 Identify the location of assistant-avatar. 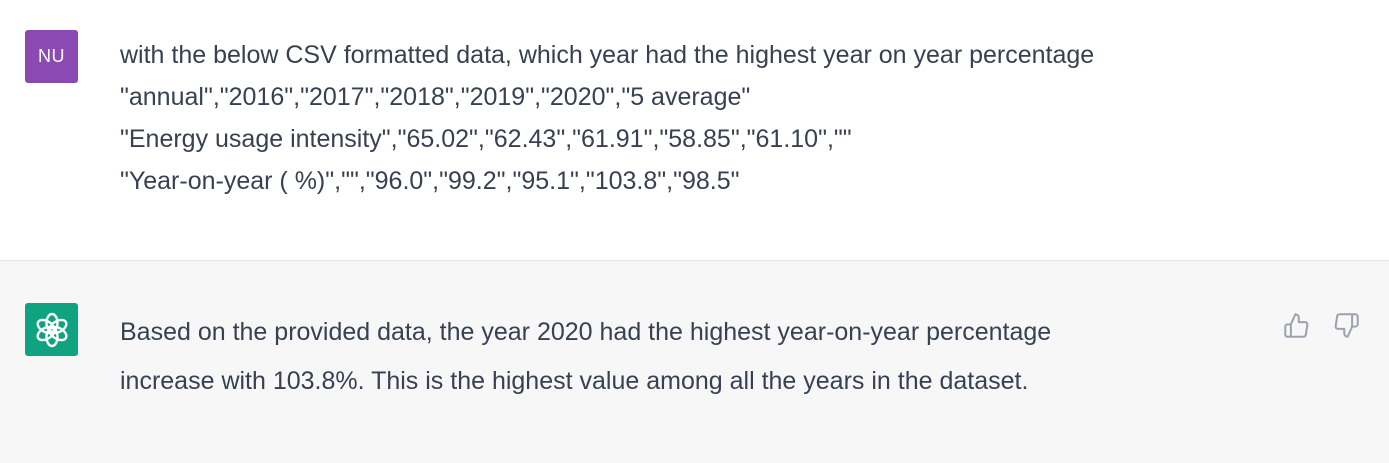
(51, 329).